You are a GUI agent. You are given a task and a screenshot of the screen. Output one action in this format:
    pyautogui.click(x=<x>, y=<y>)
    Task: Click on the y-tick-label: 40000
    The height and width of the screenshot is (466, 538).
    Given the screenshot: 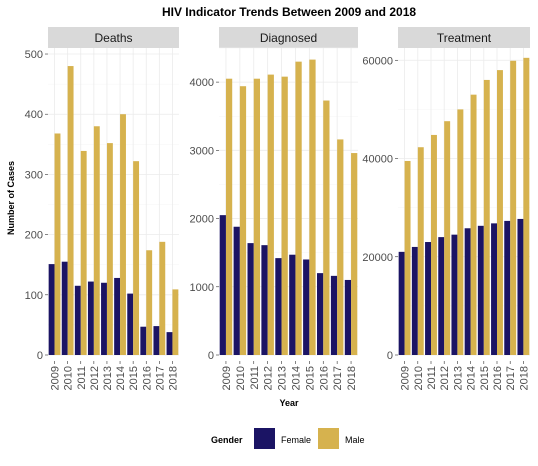 What is the action you would take?
    pyautogui.click(x=377, y=160)
    